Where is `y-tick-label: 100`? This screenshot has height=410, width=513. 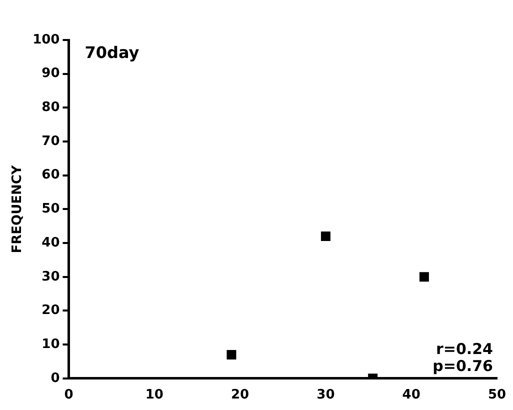
y-tick-label: 100 is located at coordinates (46, 40).